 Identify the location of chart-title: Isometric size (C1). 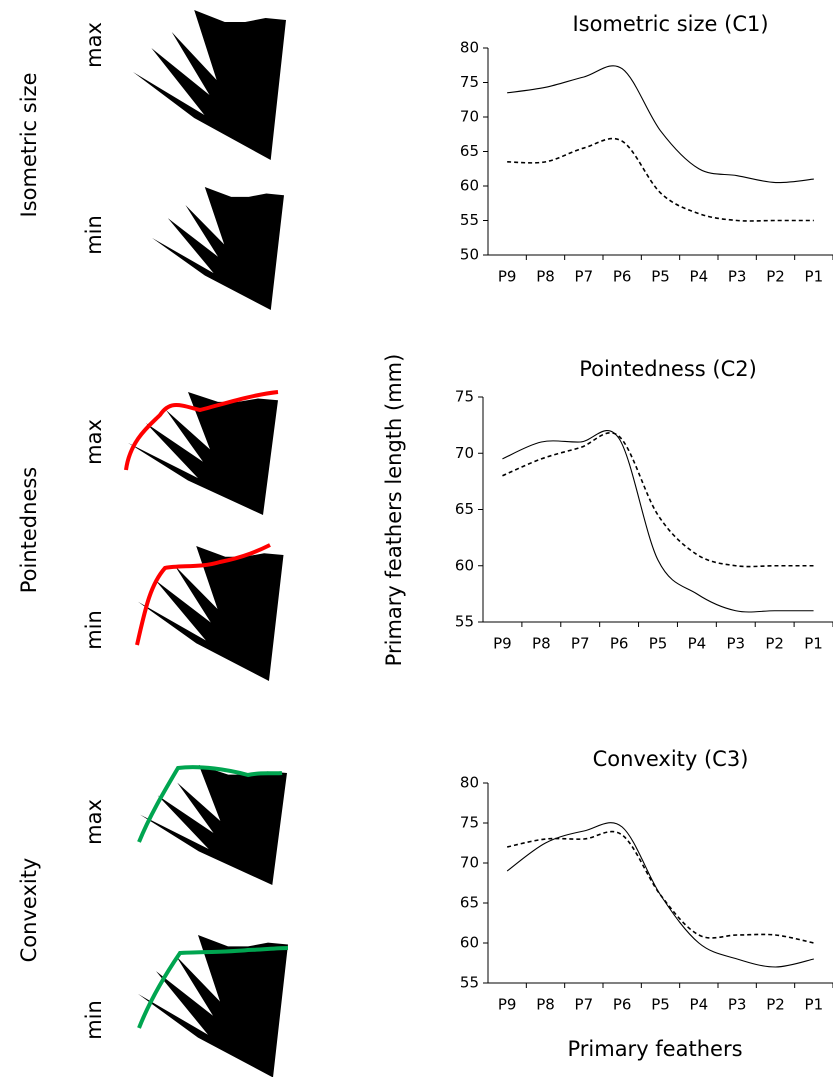
(670, 24).